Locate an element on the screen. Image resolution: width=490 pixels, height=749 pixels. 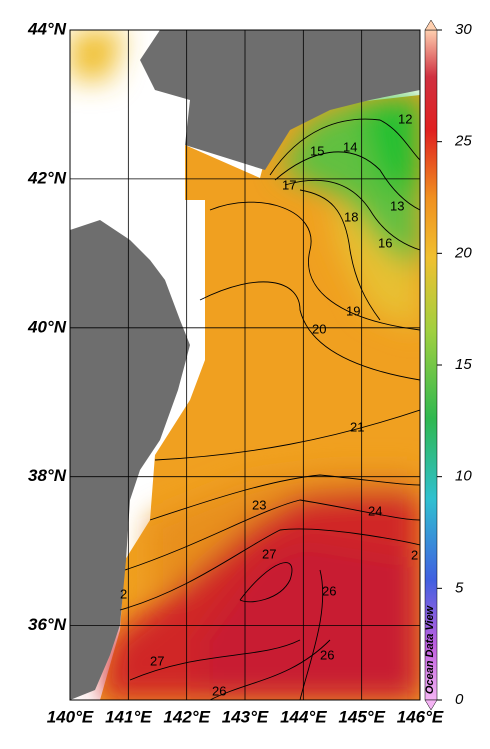
colorbar-tick-label: 5 is located at coordinates (459, 587).